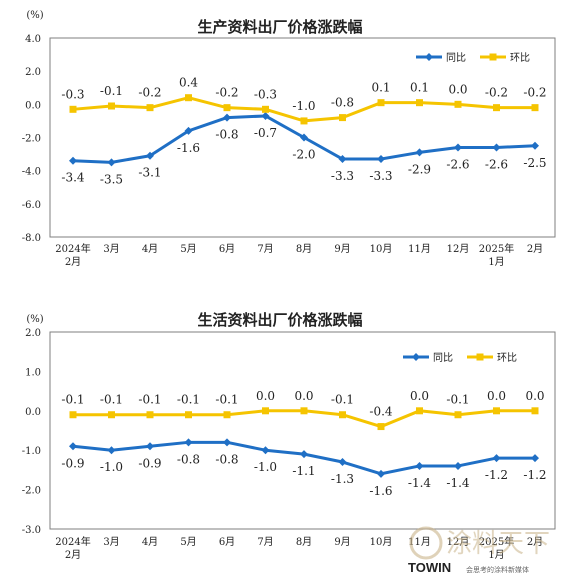  I want to click on x-tick-label-line: 6月, so click(227, 542).